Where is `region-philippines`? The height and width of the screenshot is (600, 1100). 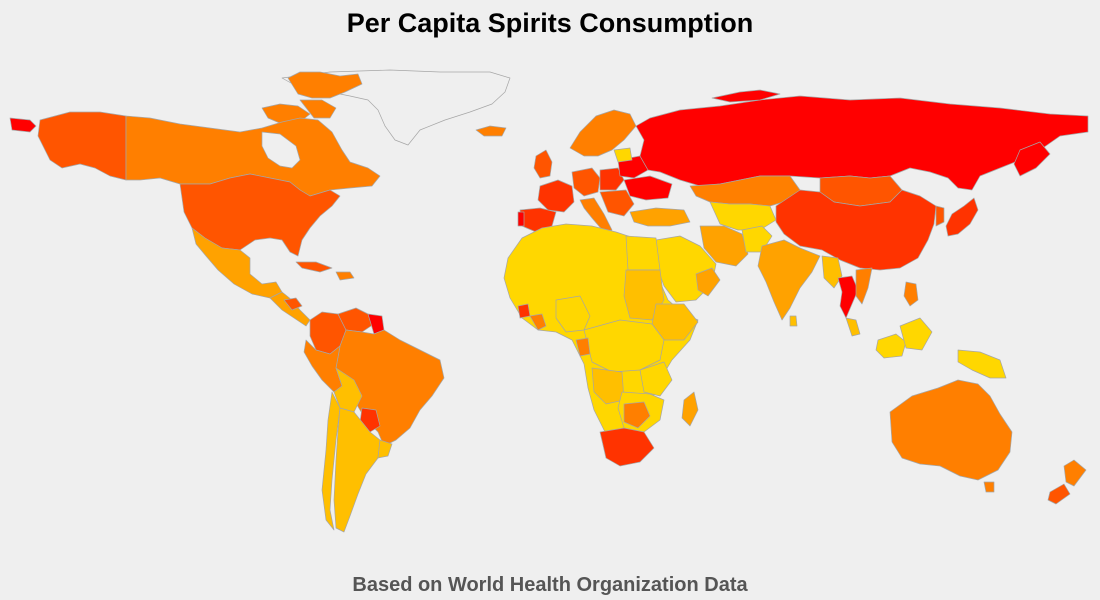
region-philippines is located at coordinates (911, 294).